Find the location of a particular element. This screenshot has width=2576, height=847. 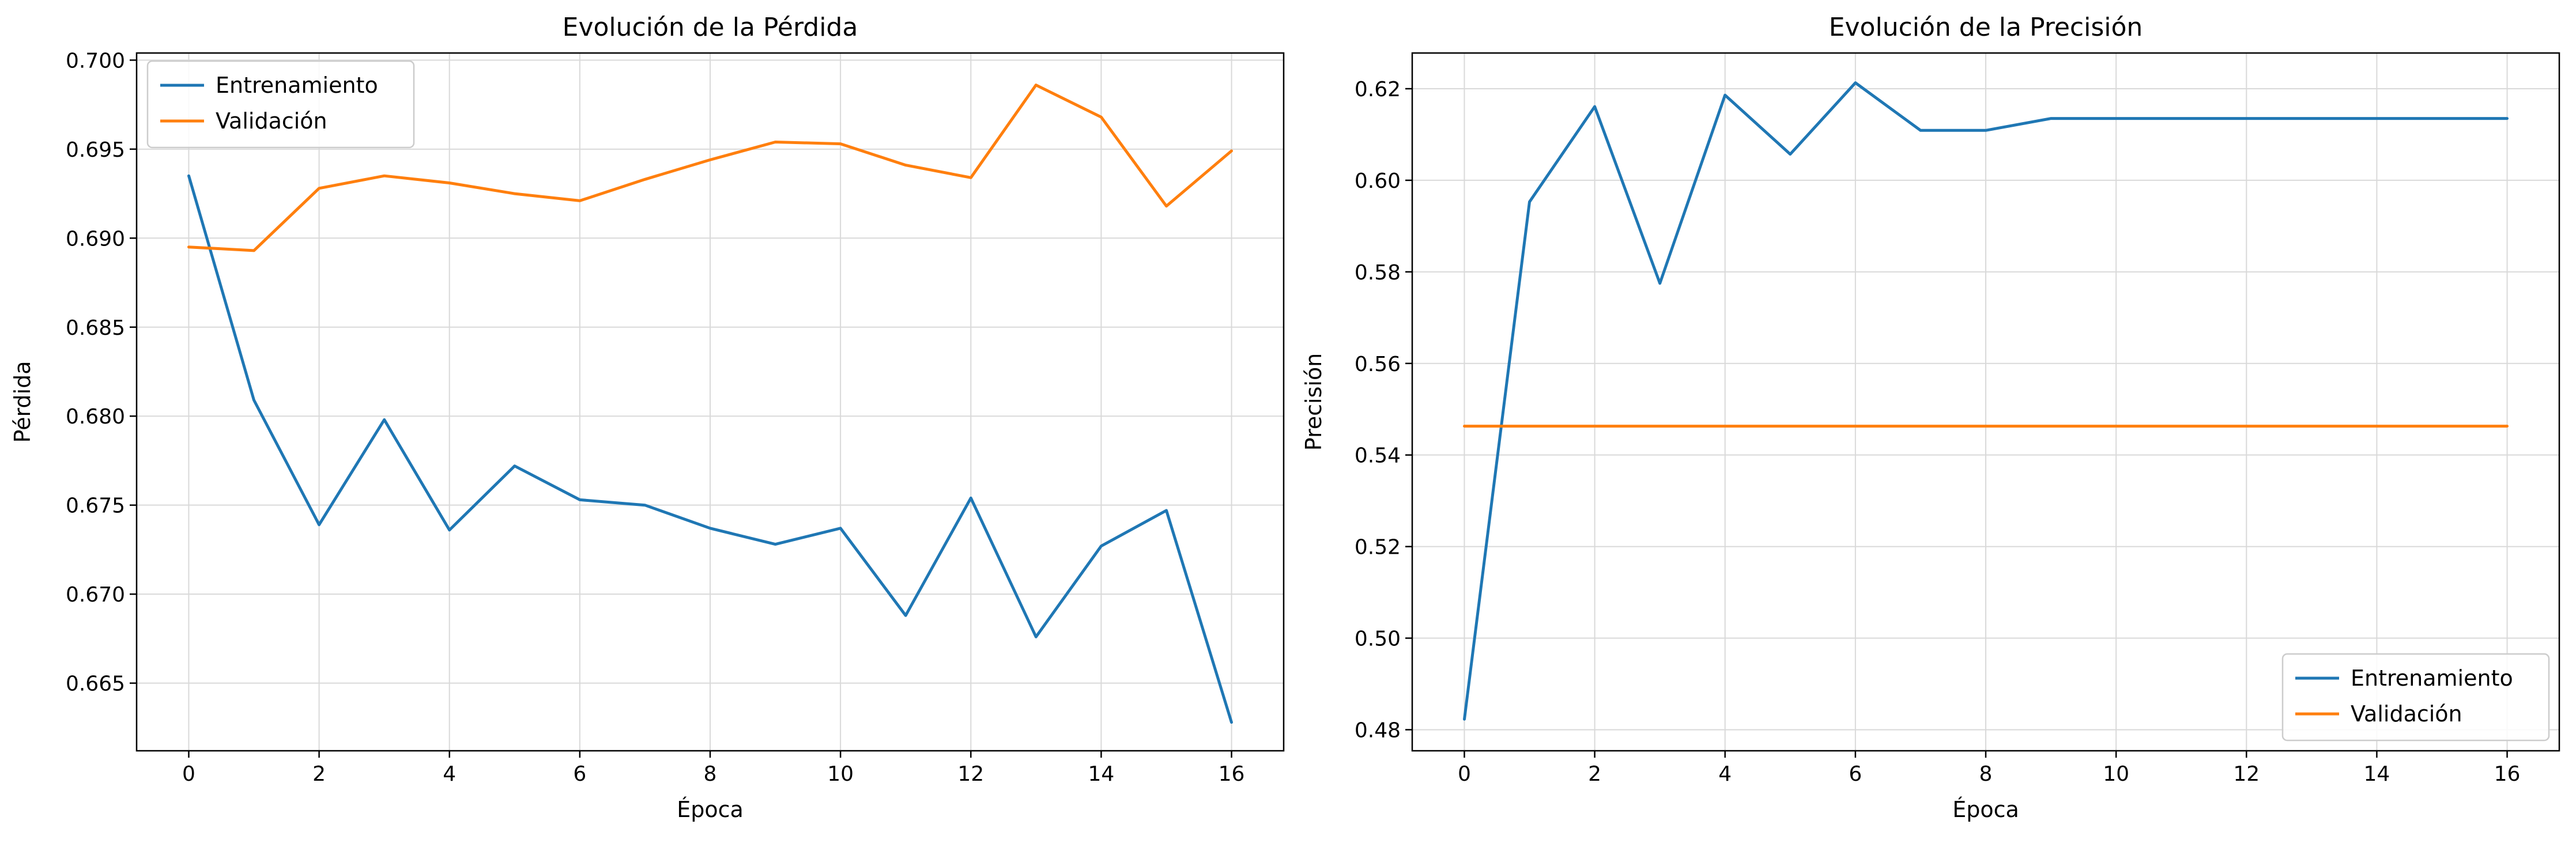

y-tick-label: 0.58 is located at coordinates (1378, 273).